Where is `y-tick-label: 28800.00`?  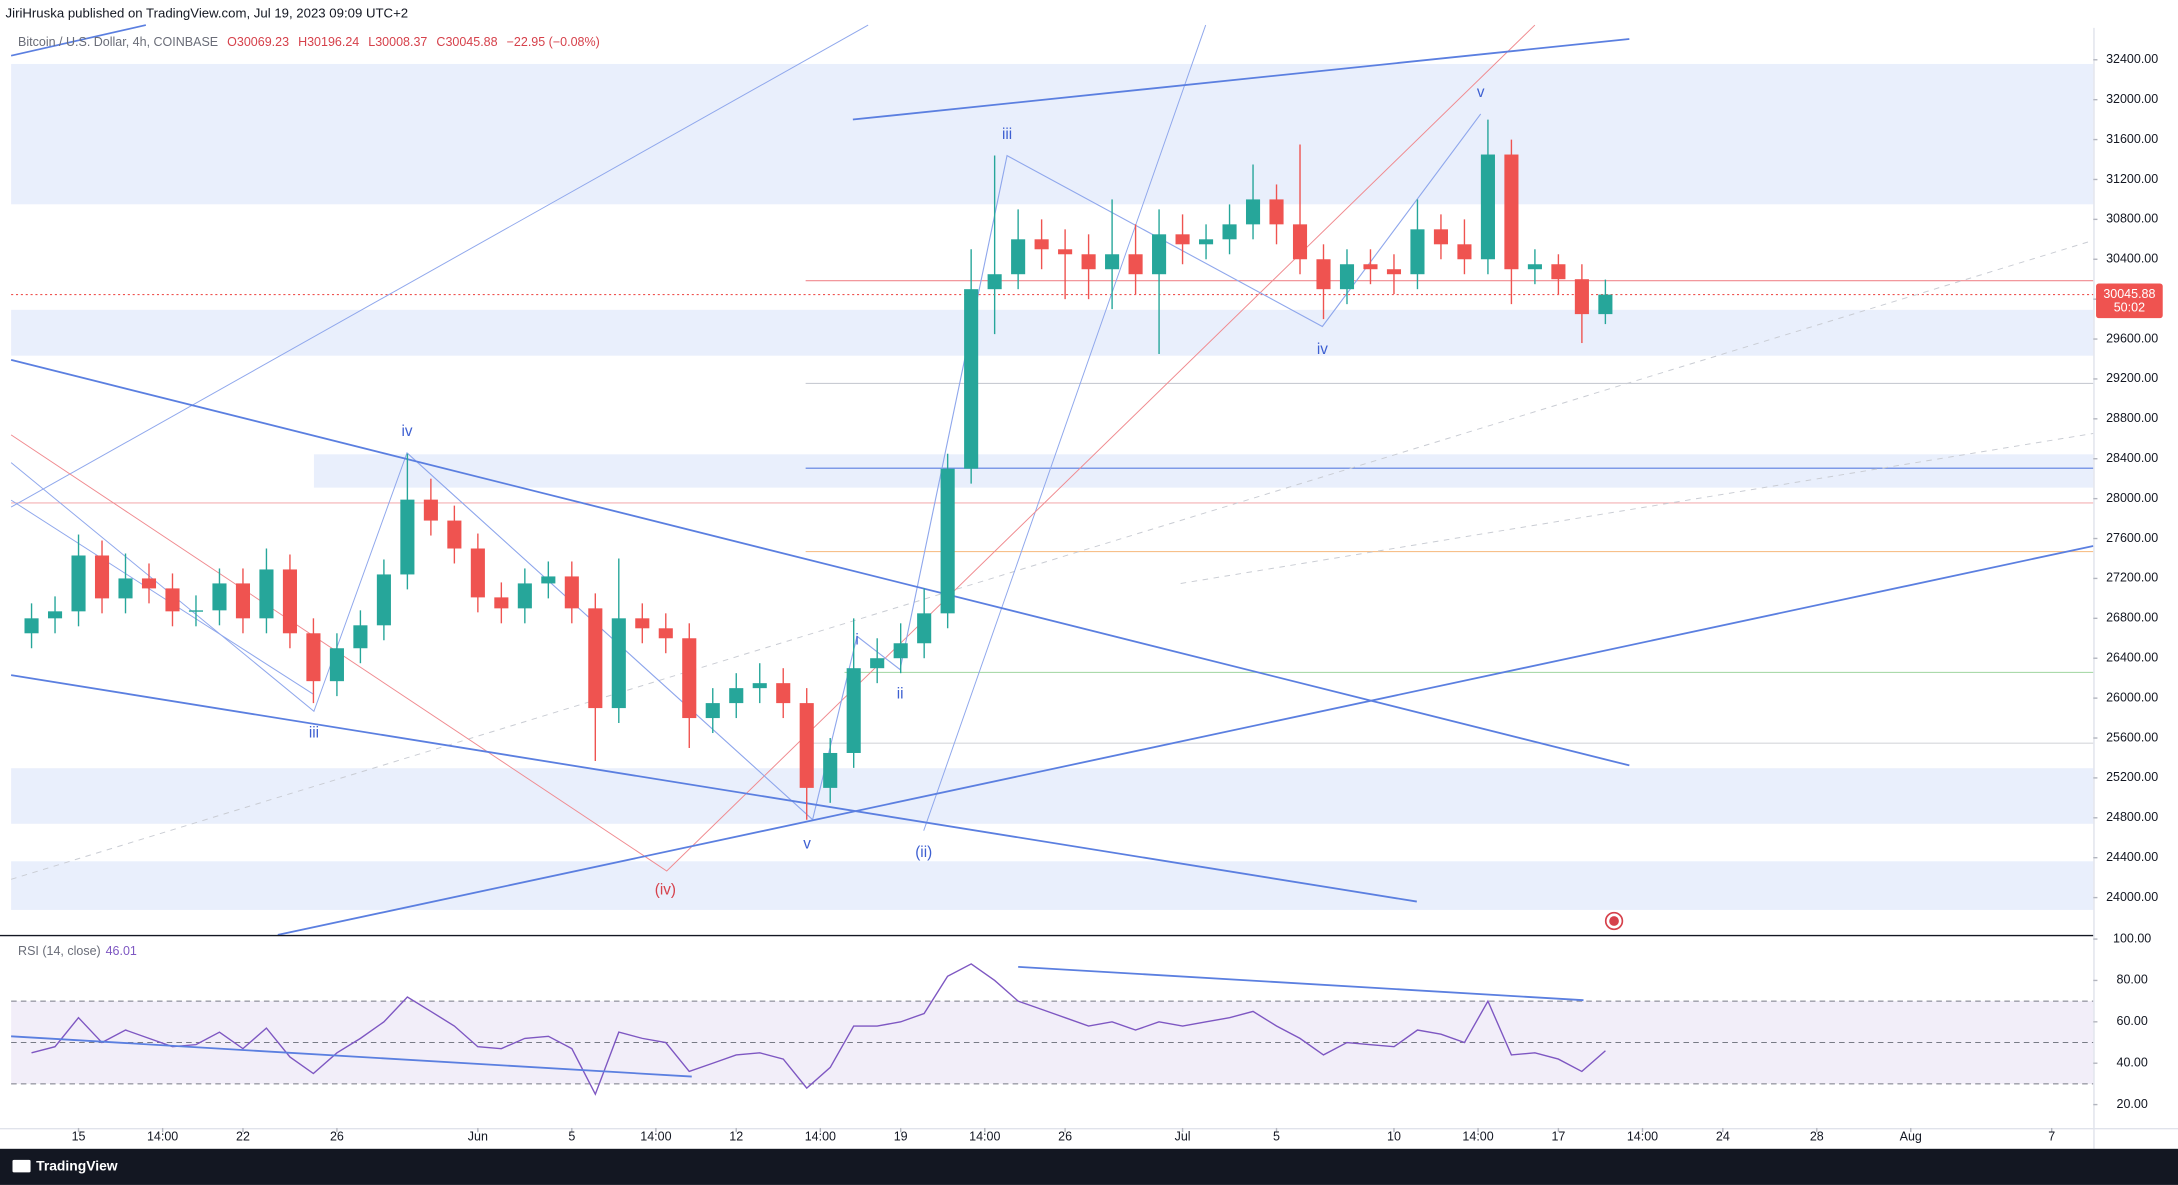 y-tick-label: 28800.00 is located at coordinates (2132, 418).